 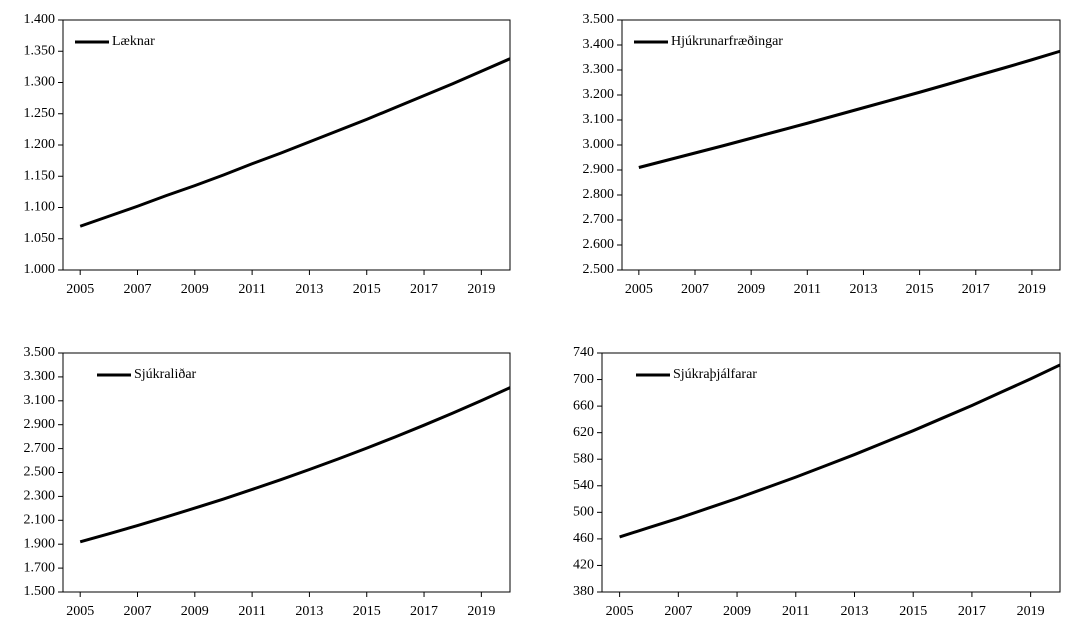 I want to click on y-tick-label: 1.400, so click(x=40, y=19).